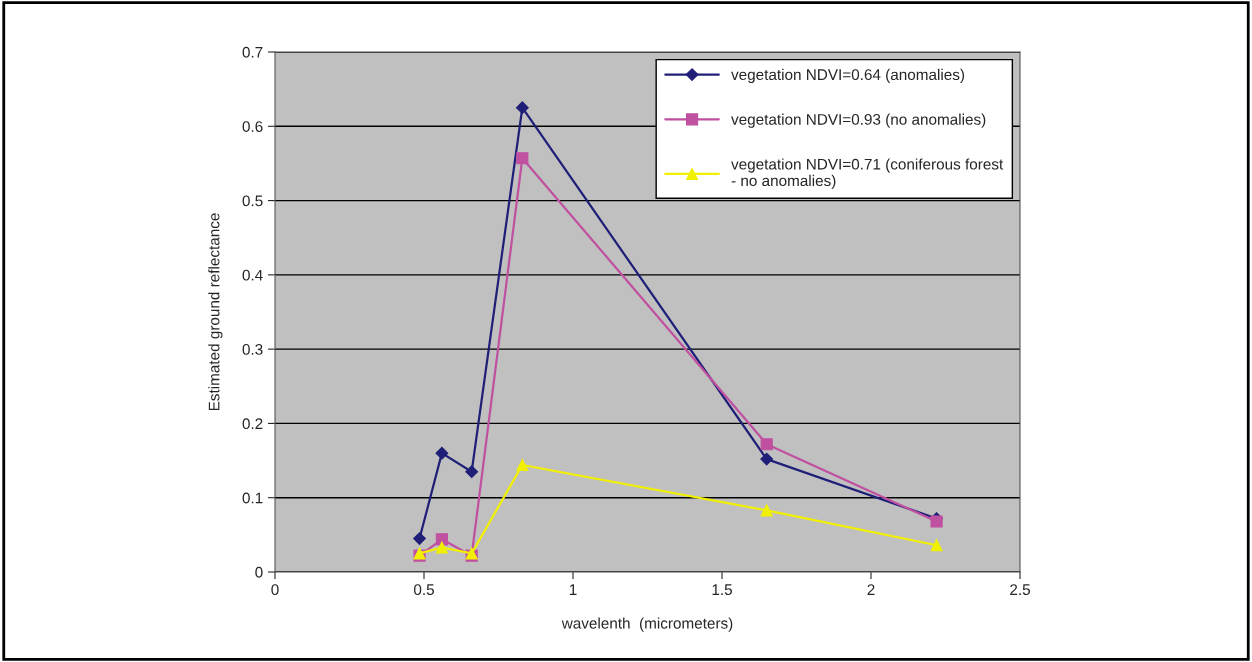  Describe the element at coordinates (252, 349) in the screenshot. I see `y-tick-label: 0.3` at that location.